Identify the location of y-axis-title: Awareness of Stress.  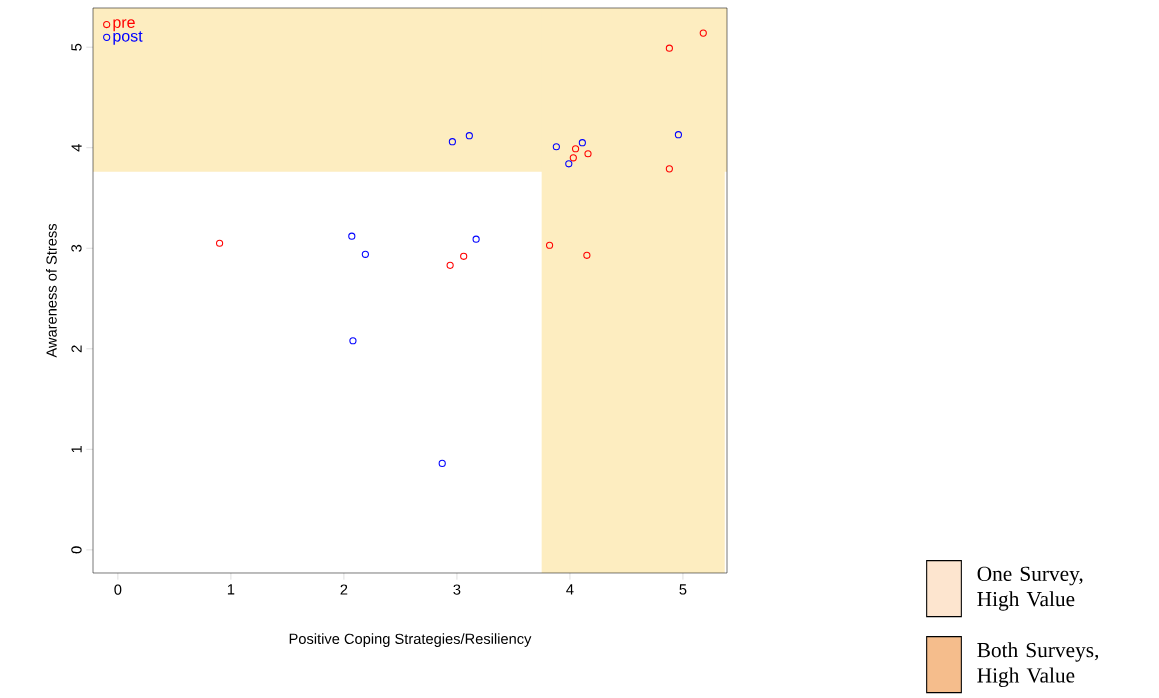
(51, 290).